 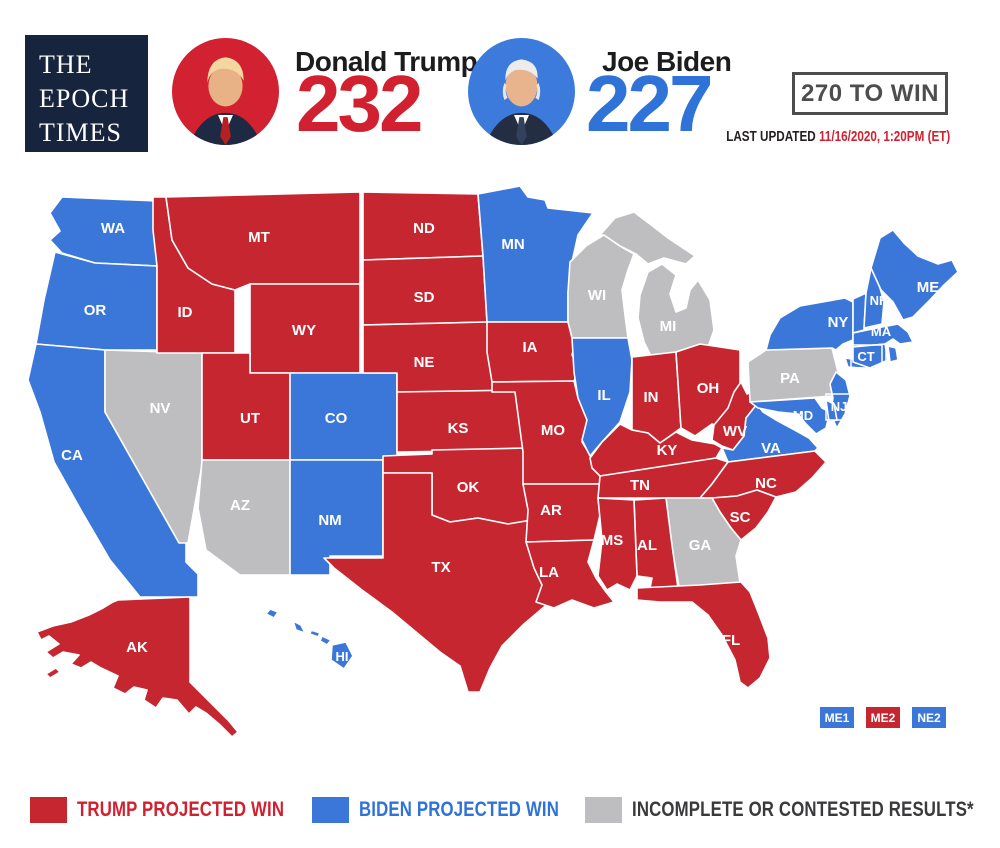 I want to click on state-label-hi: HI, so click(x=342, y=656).